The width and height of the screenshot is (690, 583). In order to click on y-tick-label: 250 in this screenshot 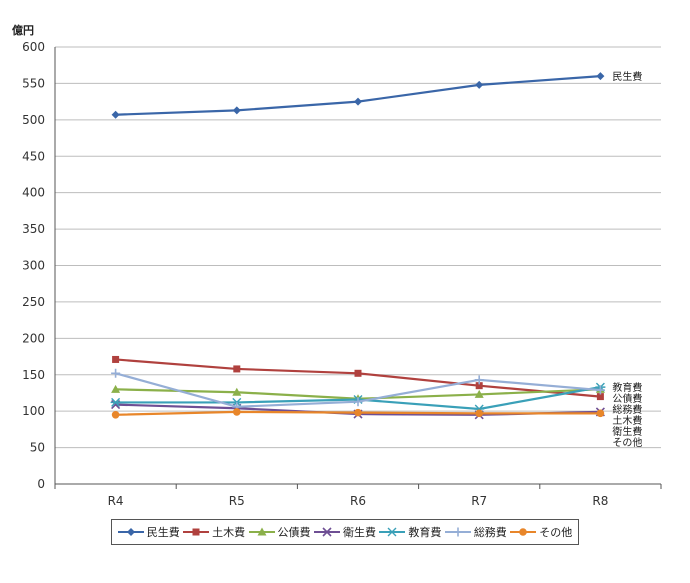, I will do `click(33, 302)`.